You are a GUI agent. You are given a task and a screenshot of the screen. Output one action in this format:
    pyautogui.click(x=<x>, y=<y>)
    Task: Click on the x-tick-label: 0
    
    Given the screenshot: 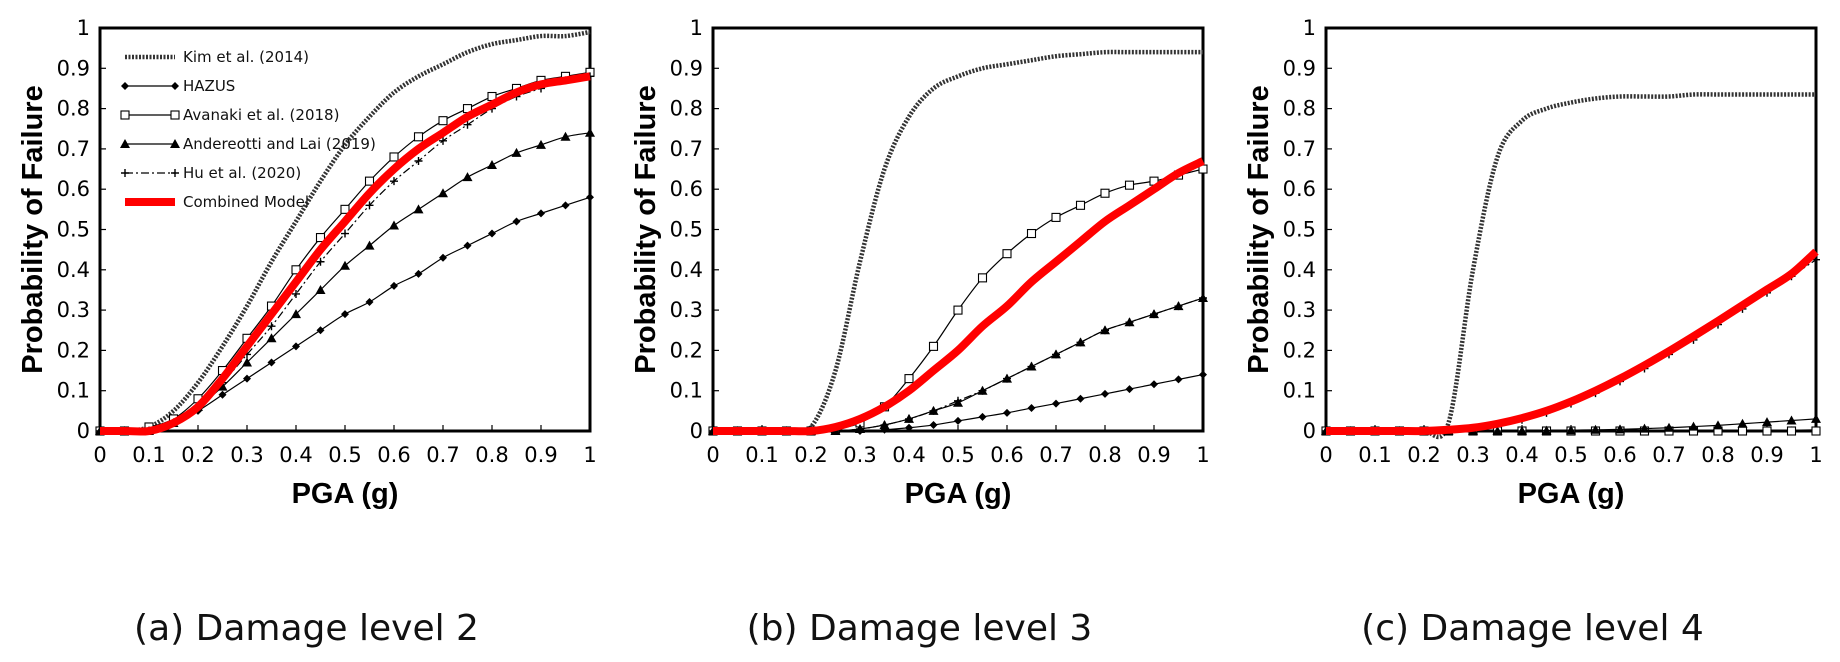 What is the action you would take?
    pyautogui.click(x=712, y=455)
    